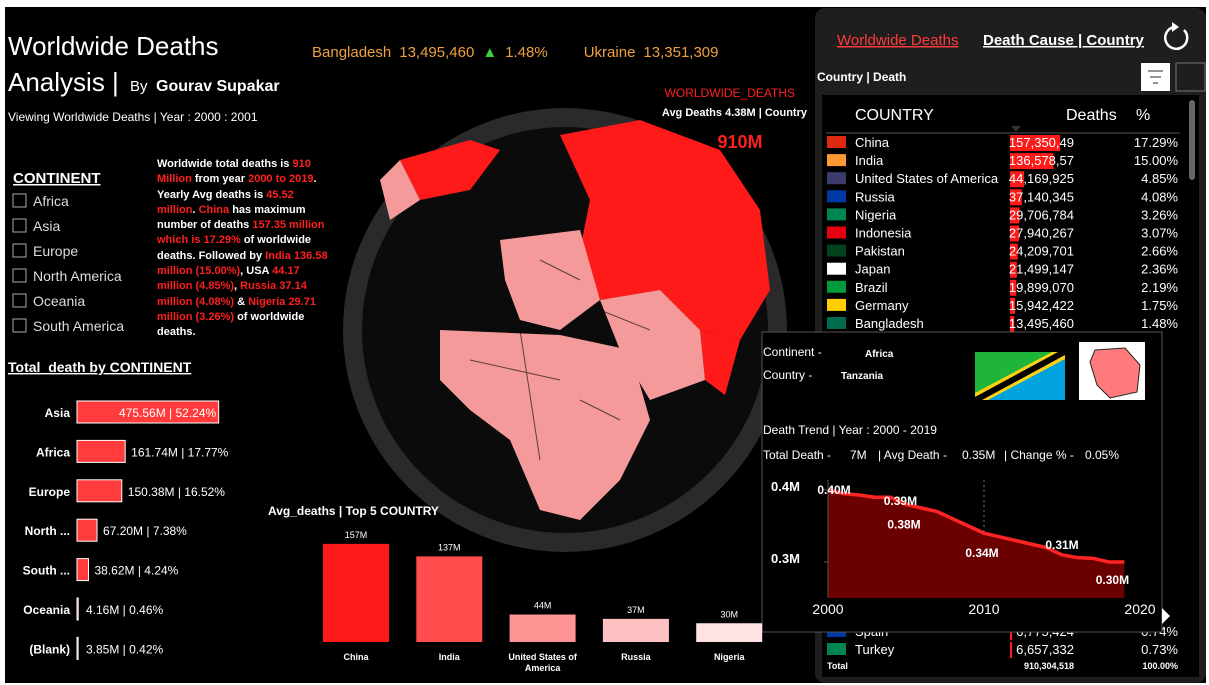  What do you see at coordinates (1159, 251) in the screenshot?
I see `cell: 2.66%` at bounding box center [1159, 251].